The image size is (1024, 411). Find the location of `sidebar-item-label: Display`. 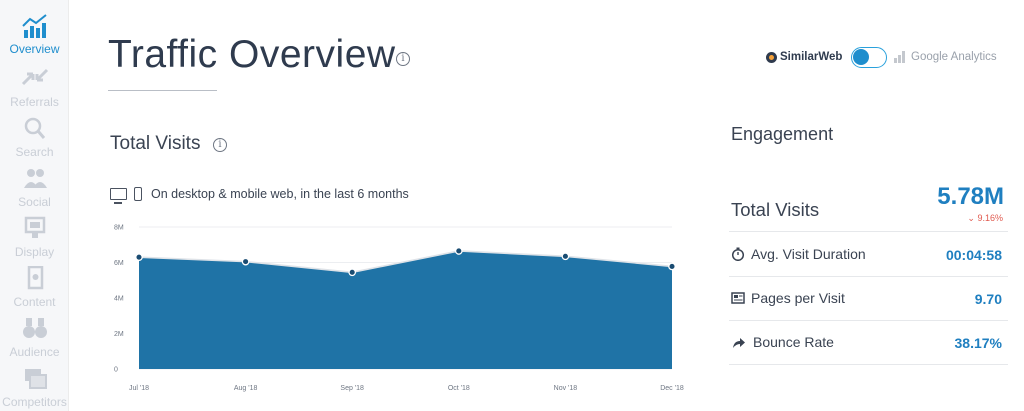

sidebar-item-label: Display is located at coordinates (34, 252).